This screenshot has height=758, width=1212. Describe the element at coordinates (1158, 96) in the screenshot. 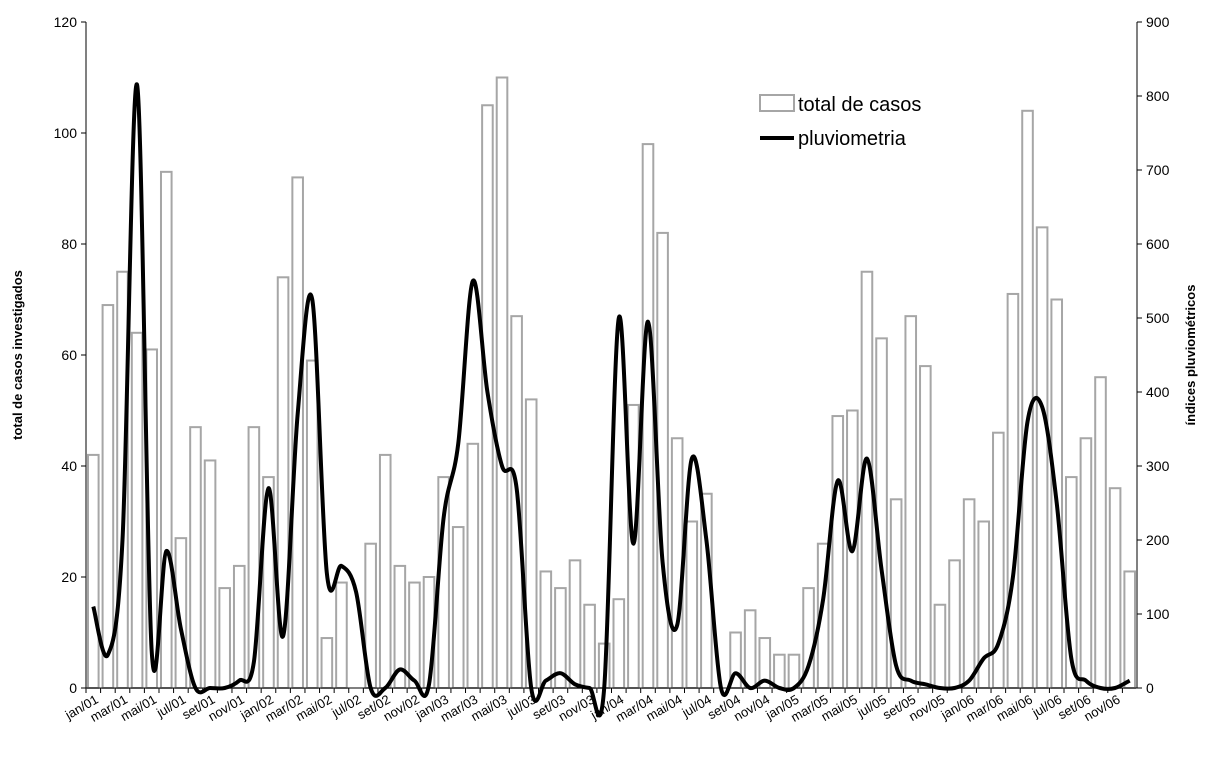

I see `y2-tick-label: 800` at that location.